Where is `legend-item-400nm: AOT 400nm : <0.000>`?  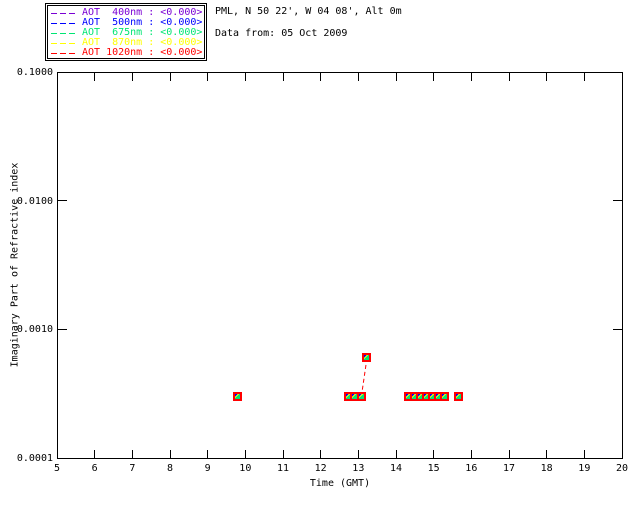
legend-item-400nm: AOT 400nm : <0.000> is located at coordinates (127, 13).